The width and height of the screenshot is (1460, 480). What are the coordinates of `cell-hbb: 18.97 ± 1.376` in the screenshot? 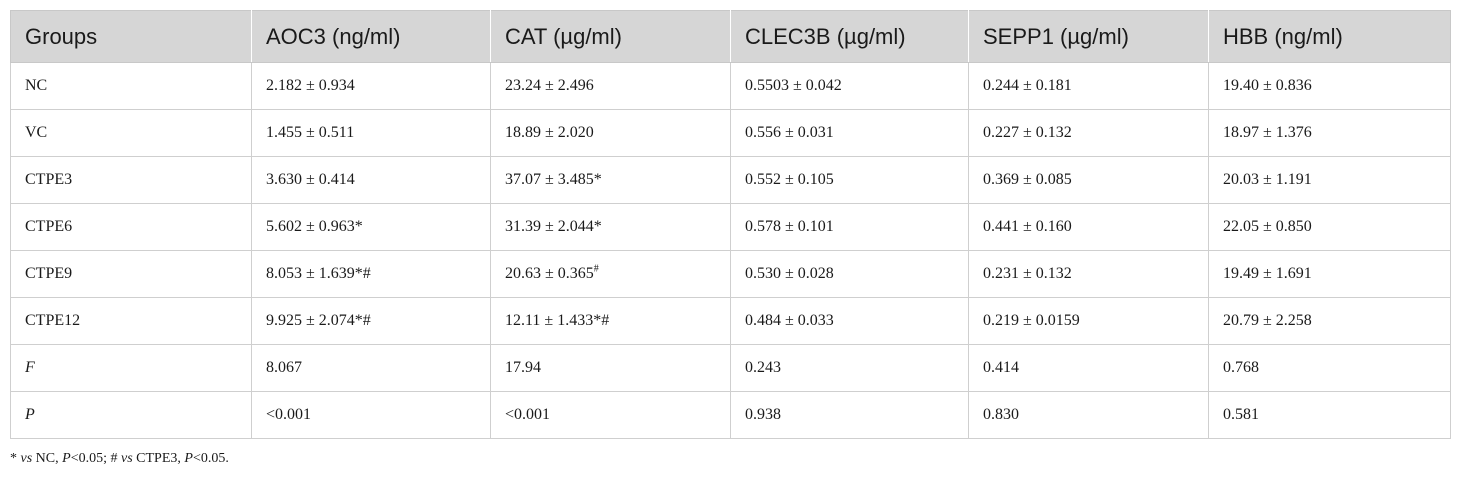 It's located at (1329, 133).